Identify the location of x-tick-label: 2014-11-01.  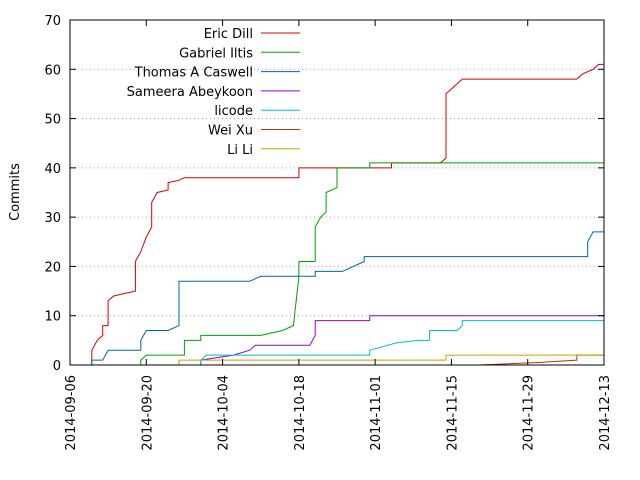
(376, 413).